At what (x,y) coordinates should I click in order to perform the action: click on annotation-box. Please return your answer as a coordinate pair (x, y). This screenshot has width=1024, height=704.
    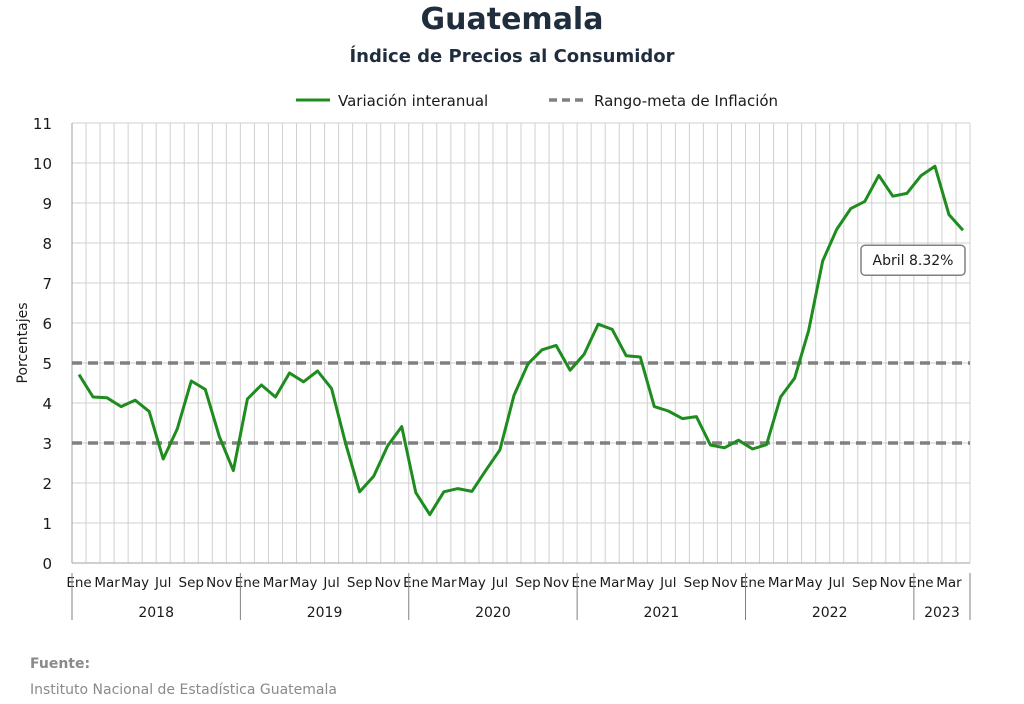
    Looking at the image, I should click on (913, 260).